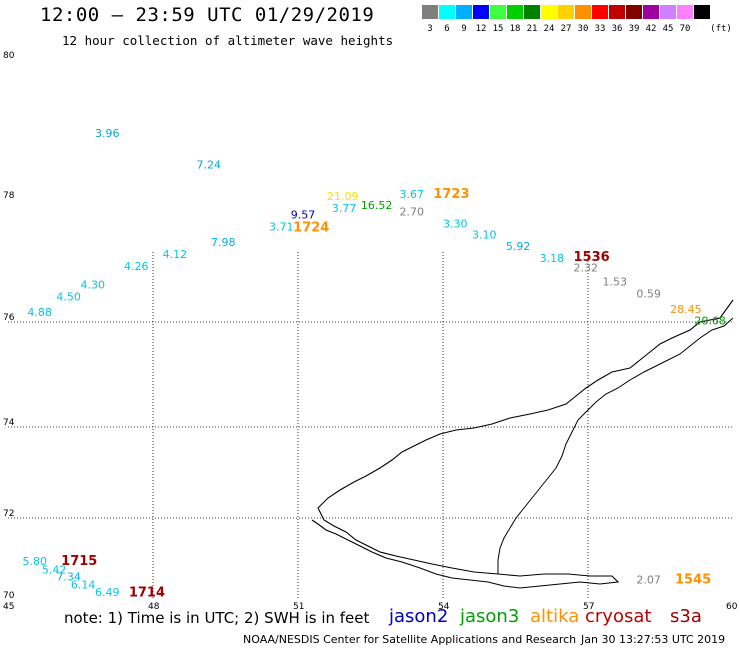 The height and width of the screenshot is (650, 740). What do you see at coordinates (344, 208) in the screenshot?
I see `wave-height-label: 3.77` at bounding box center [344, 208].